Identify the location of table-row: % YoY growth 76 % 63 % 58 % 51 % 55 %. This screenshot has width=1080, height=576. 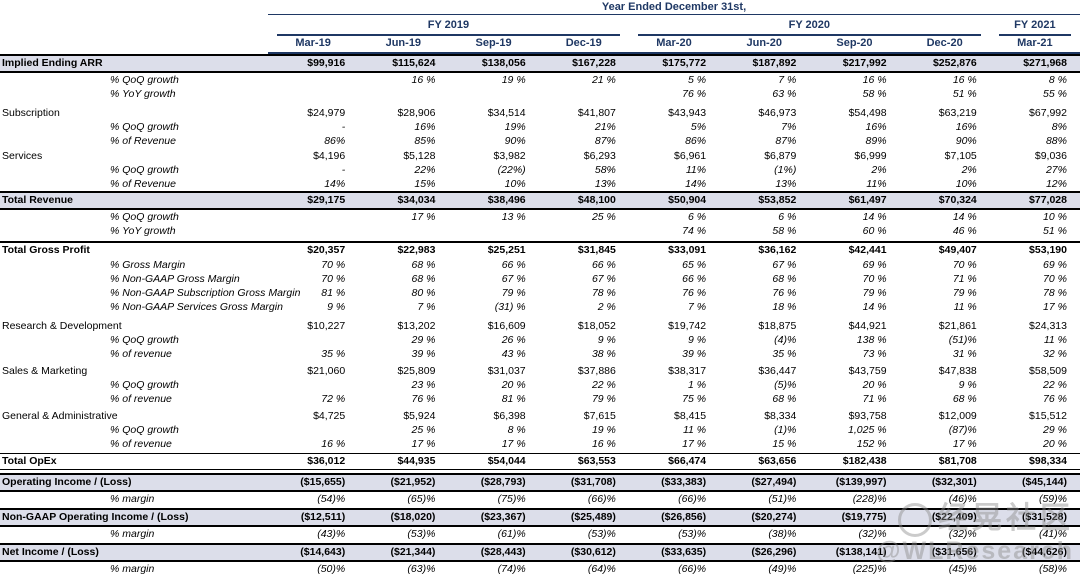
(540, 94).